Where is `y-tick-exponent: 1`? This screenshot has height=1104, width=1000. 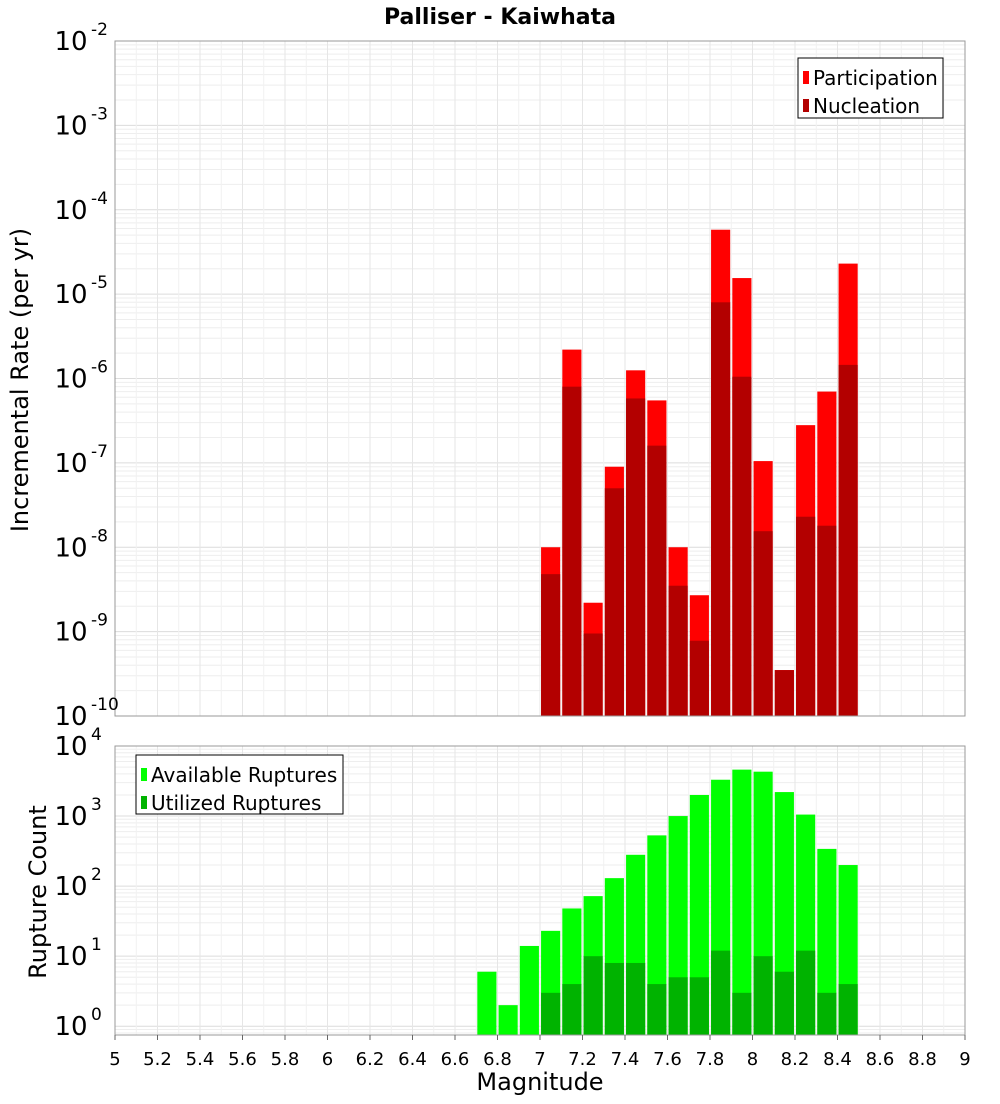
y-tick-exponent: 1 is located at coordinates (96, 945).